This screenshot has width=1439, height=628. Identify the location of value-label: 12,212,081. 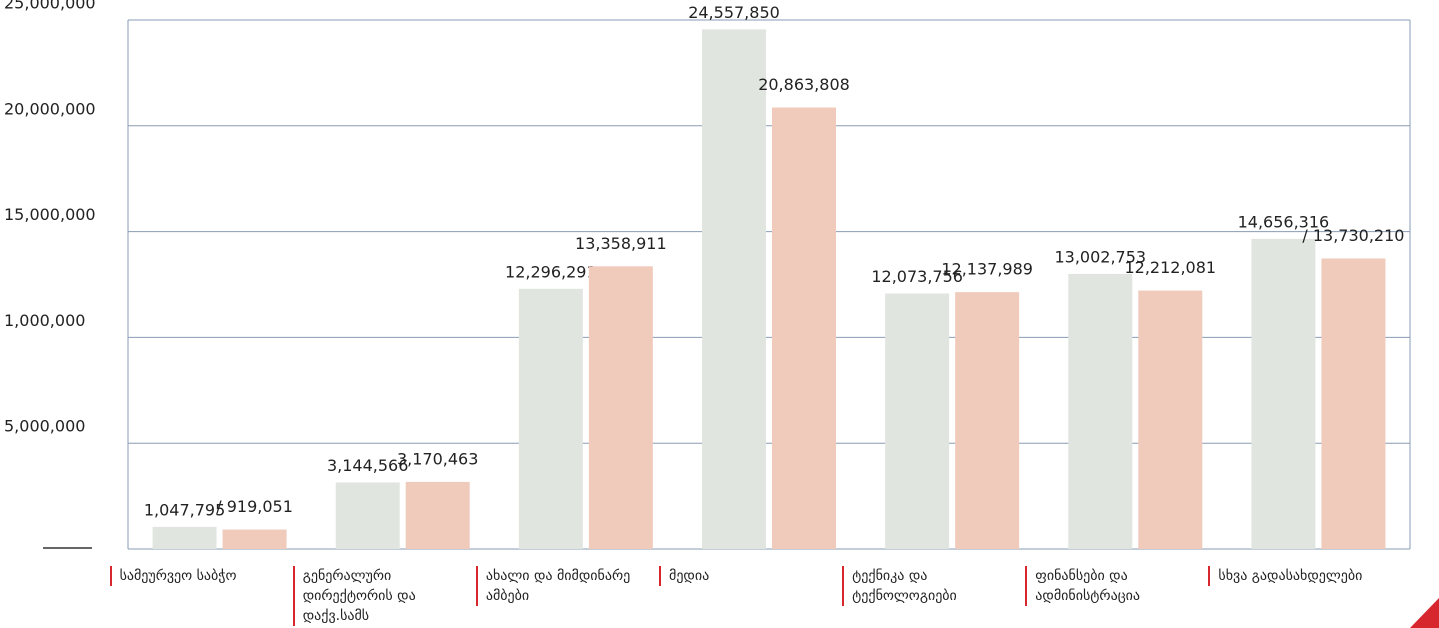
(1170, 267).